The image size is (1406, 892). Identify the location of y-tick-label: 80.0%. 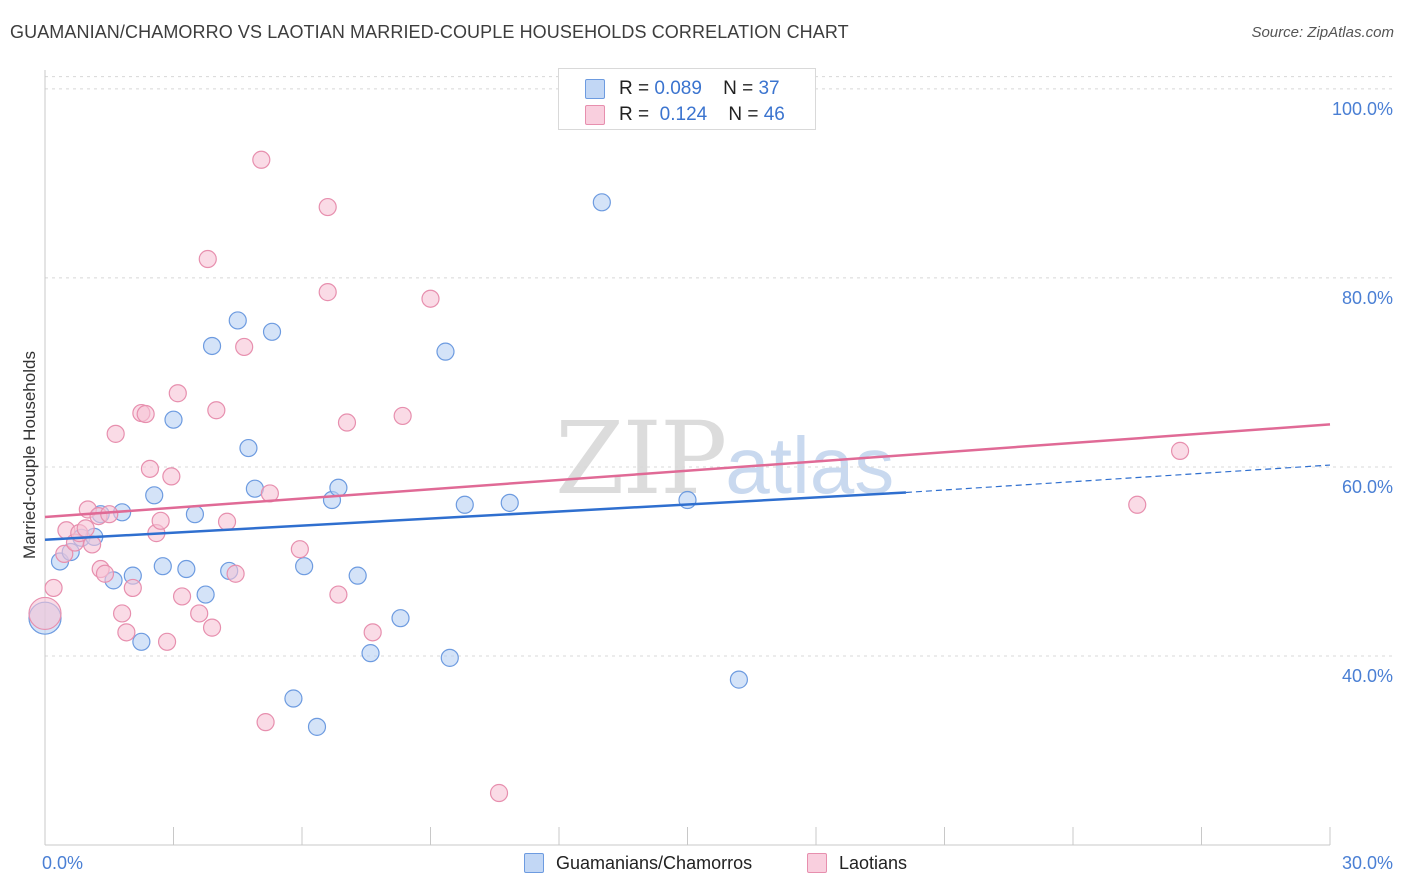
(1367, 298).